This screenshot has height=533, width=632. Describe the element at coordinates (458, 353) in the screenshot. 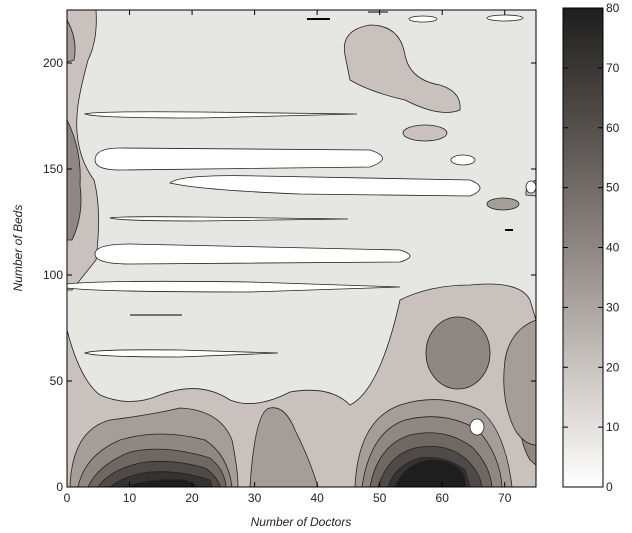

I see `region-mid-right-island` at that location.